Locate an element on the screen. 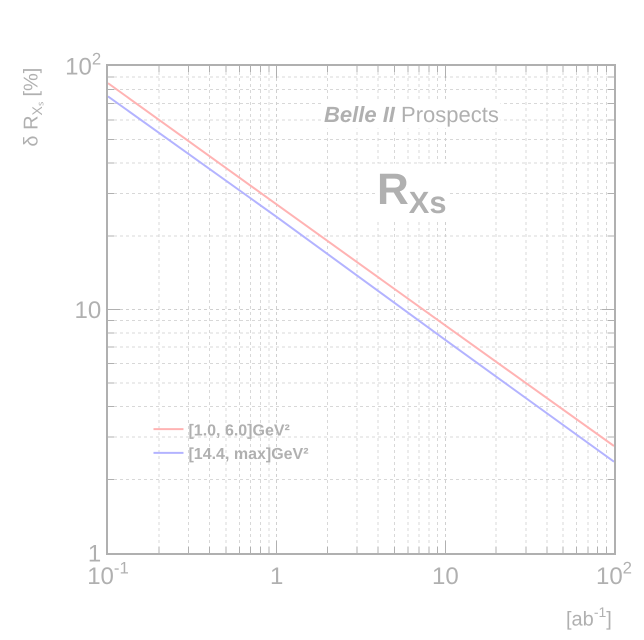  legend-label: [14.4, max]GeV² is located at coordinates (248, 455).